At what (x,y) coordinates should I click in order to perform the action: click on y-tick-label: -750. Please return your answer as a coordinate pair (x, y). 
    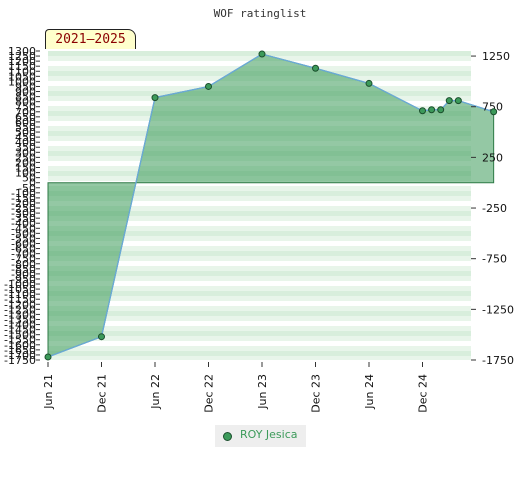
    Looking at the image, I should click on (23, 259).